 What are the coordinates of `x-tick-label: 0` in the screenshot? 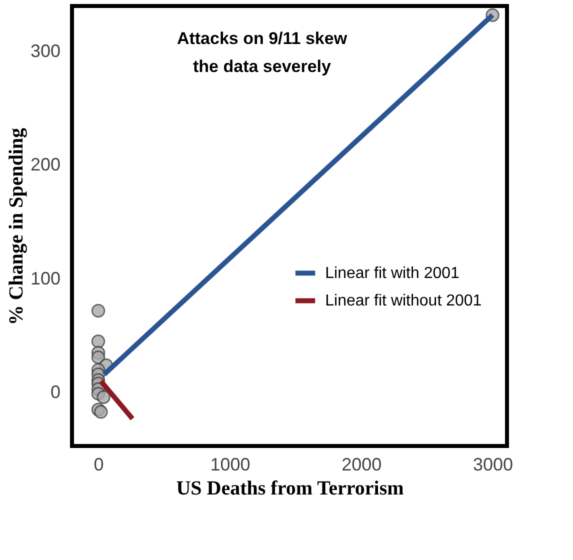 It's located at (99, 464).